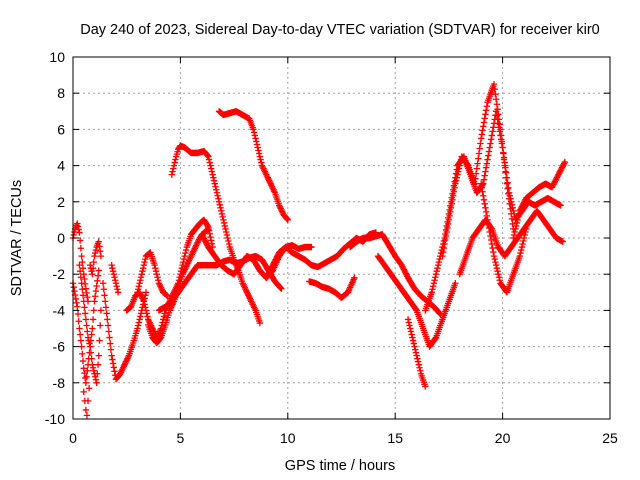  I want to click on x-tick-label: 15, so click(395, 438).